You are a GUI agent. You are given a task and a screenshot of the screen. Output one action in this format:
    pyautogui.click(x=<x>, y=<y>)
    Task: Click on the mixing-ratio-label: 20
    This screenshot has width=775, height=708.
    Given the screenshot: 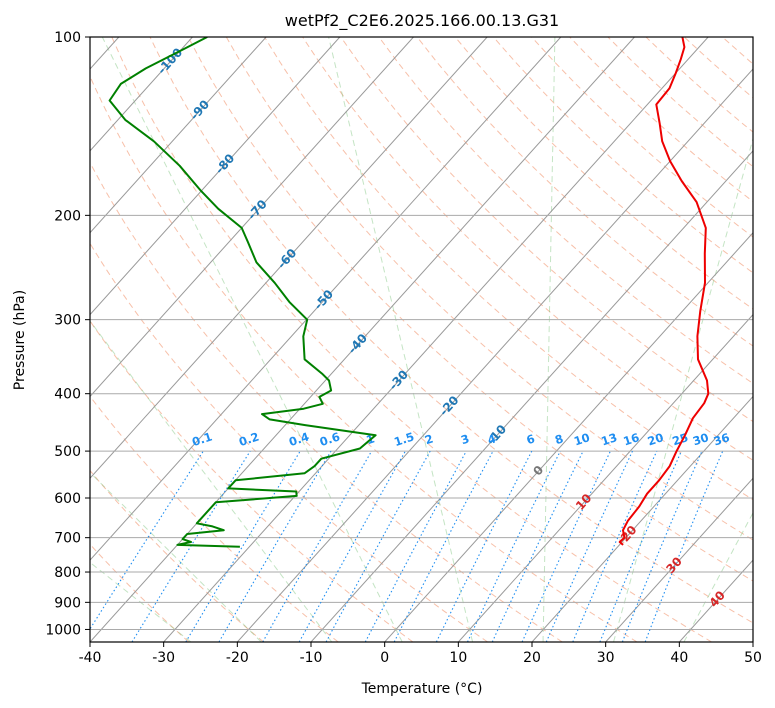 What is the action you would take?
    pyautogui.click(x=656, y=439)
    